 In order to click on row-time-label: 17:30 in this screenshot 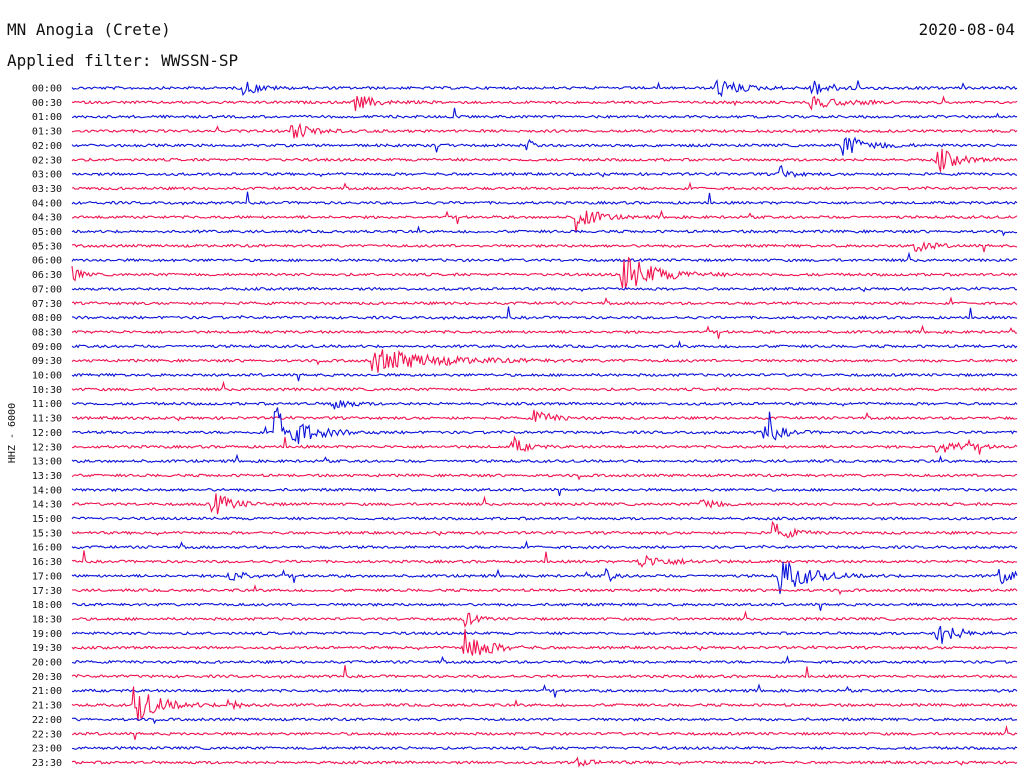, I will do `click(47, 591)`.